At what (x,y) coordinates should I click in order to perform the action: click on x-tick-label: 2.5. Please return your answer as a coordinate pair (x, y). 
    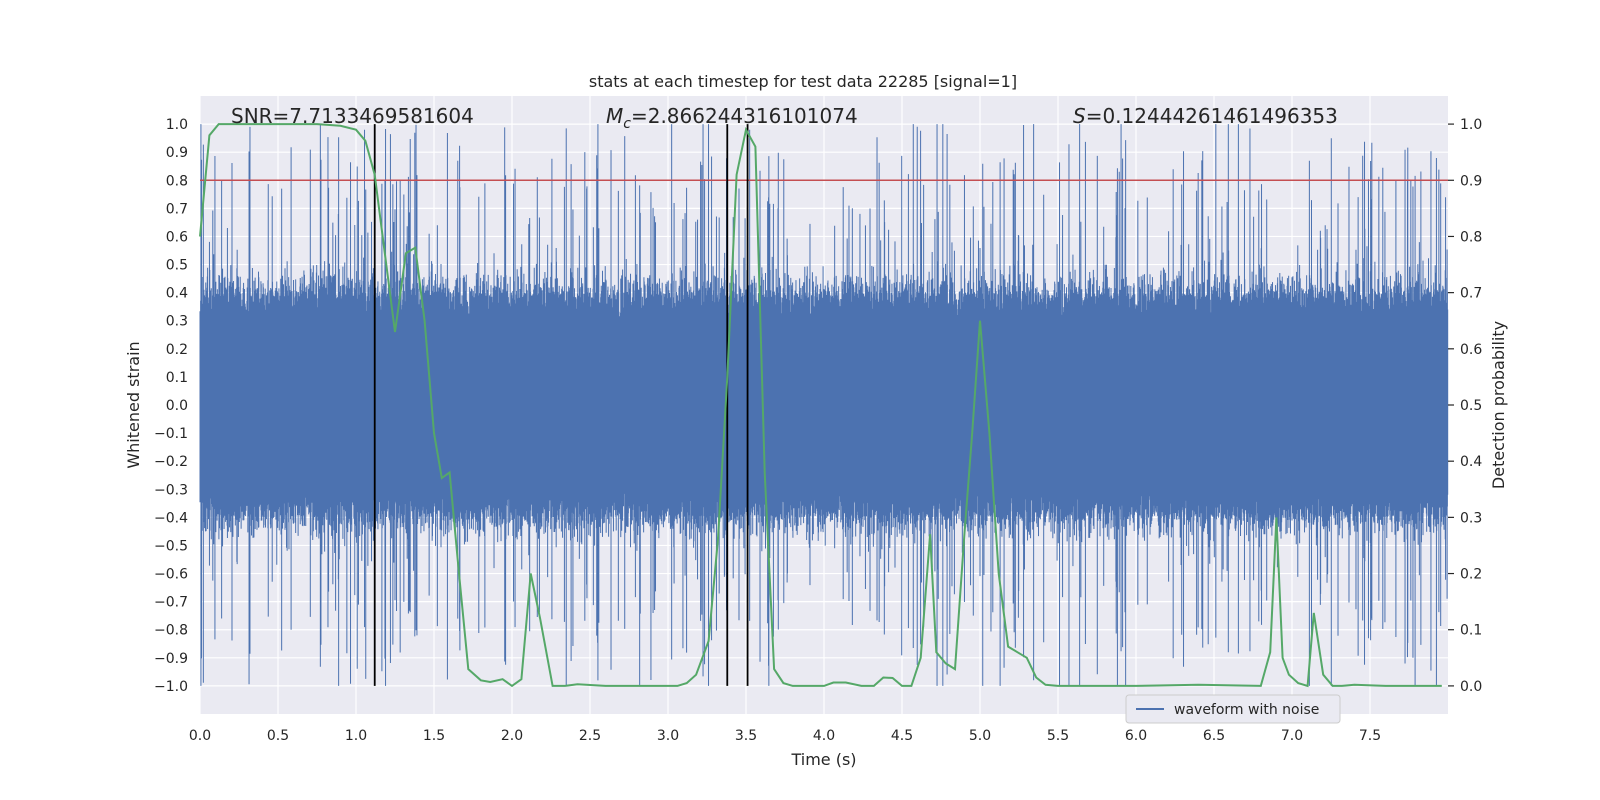
    Looking at the image, I should click on (590, 736).